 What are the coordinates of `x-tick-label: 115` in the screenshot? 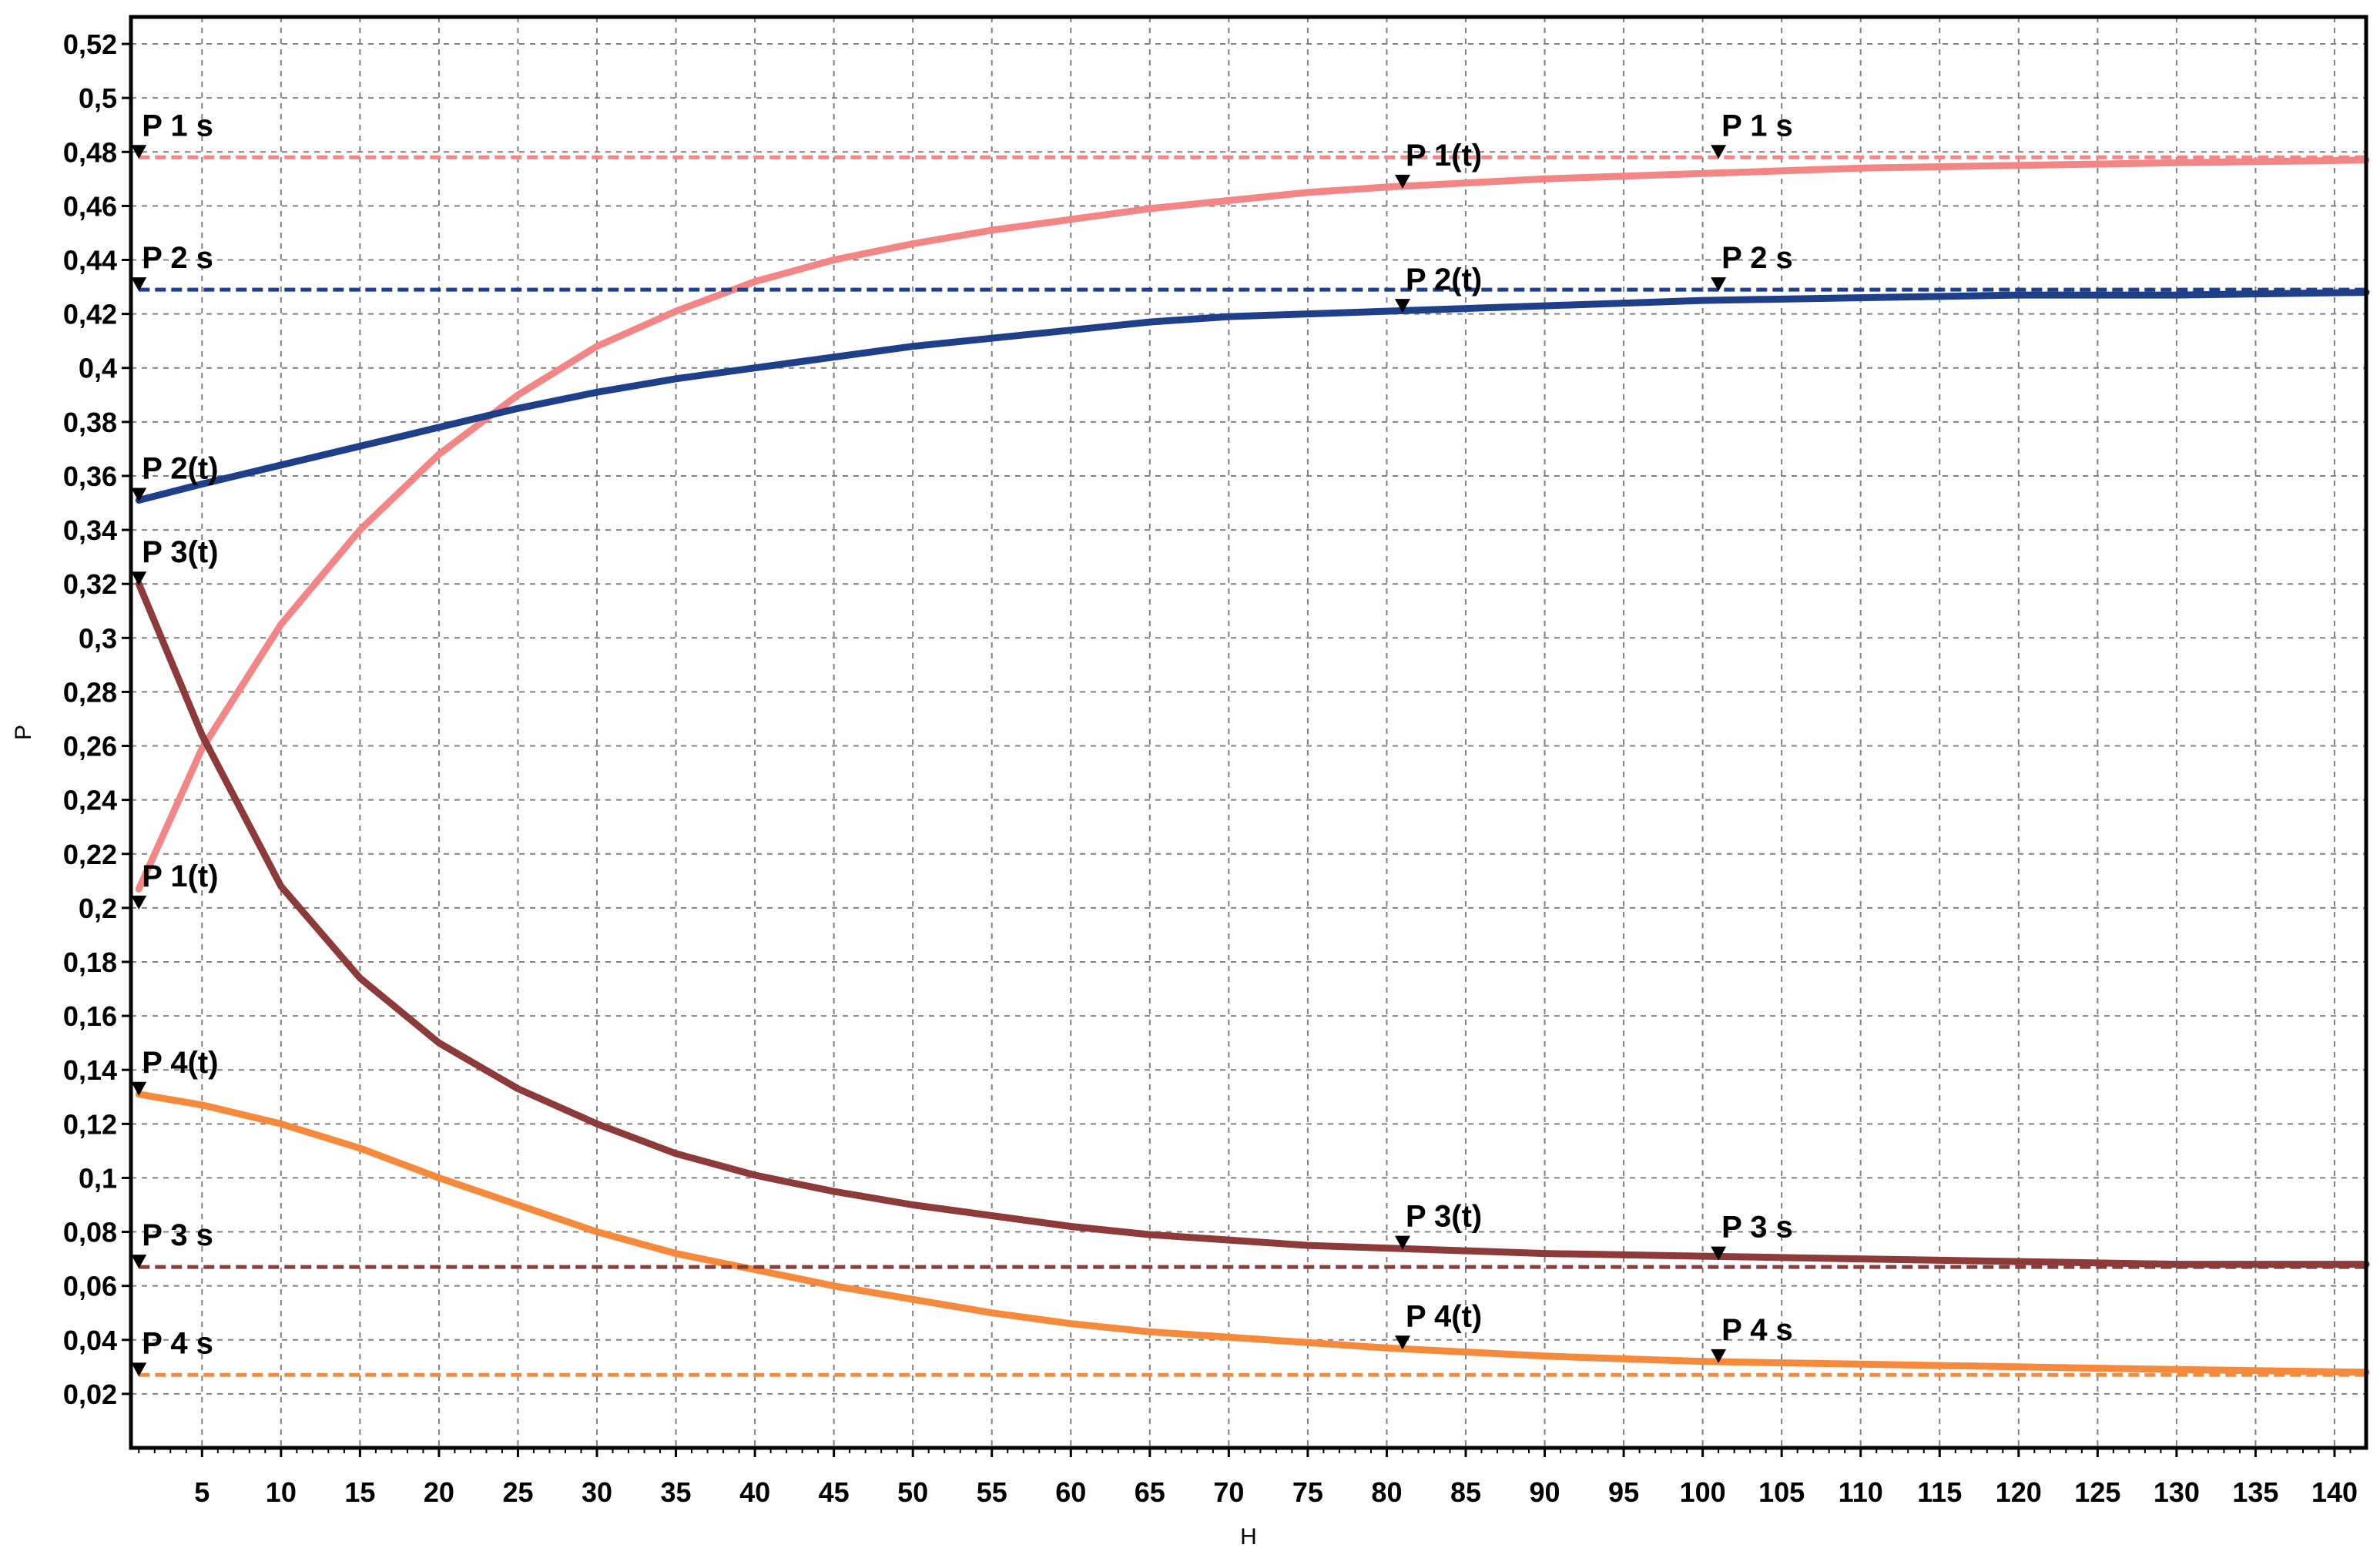 It's located at (1939, 1492).